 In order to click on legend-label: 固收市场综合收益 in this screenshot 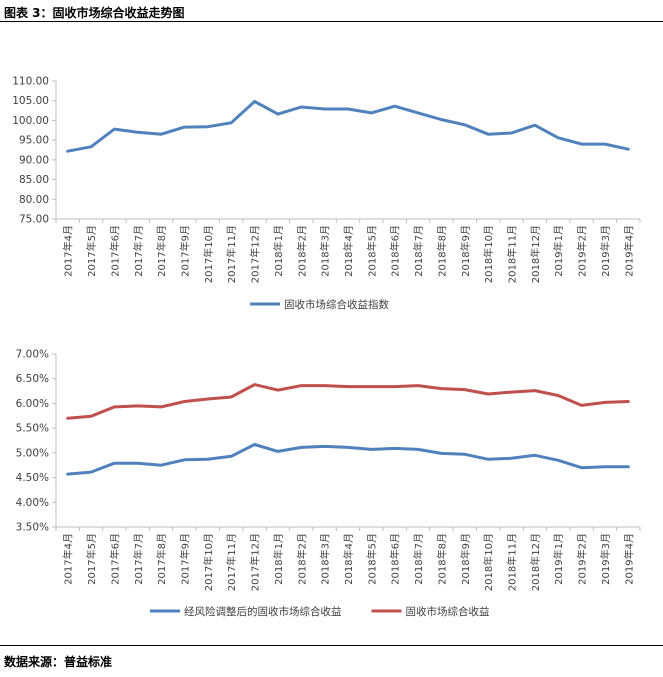, I will do `click(448, 611)`.